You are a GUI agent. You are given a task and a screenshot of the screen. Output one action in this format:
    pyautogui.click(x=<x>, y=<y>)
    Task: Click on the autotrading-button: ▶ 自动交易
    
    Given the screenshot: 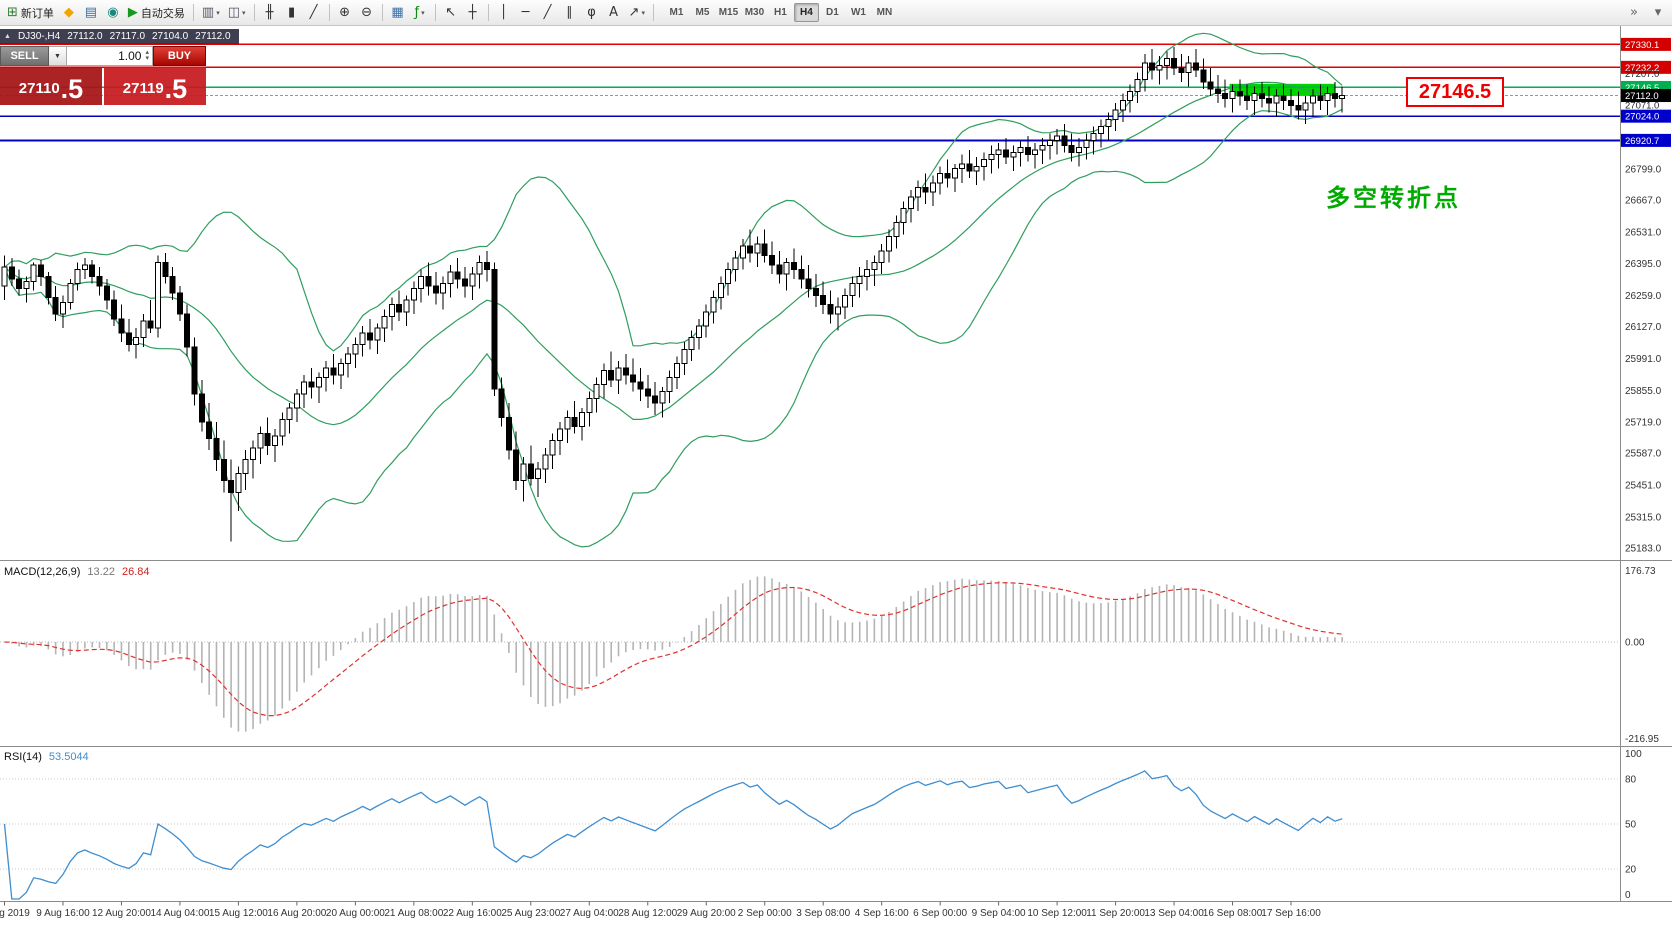 What is the action you would take?
    pyautogui.click(x=156, y=13)
    